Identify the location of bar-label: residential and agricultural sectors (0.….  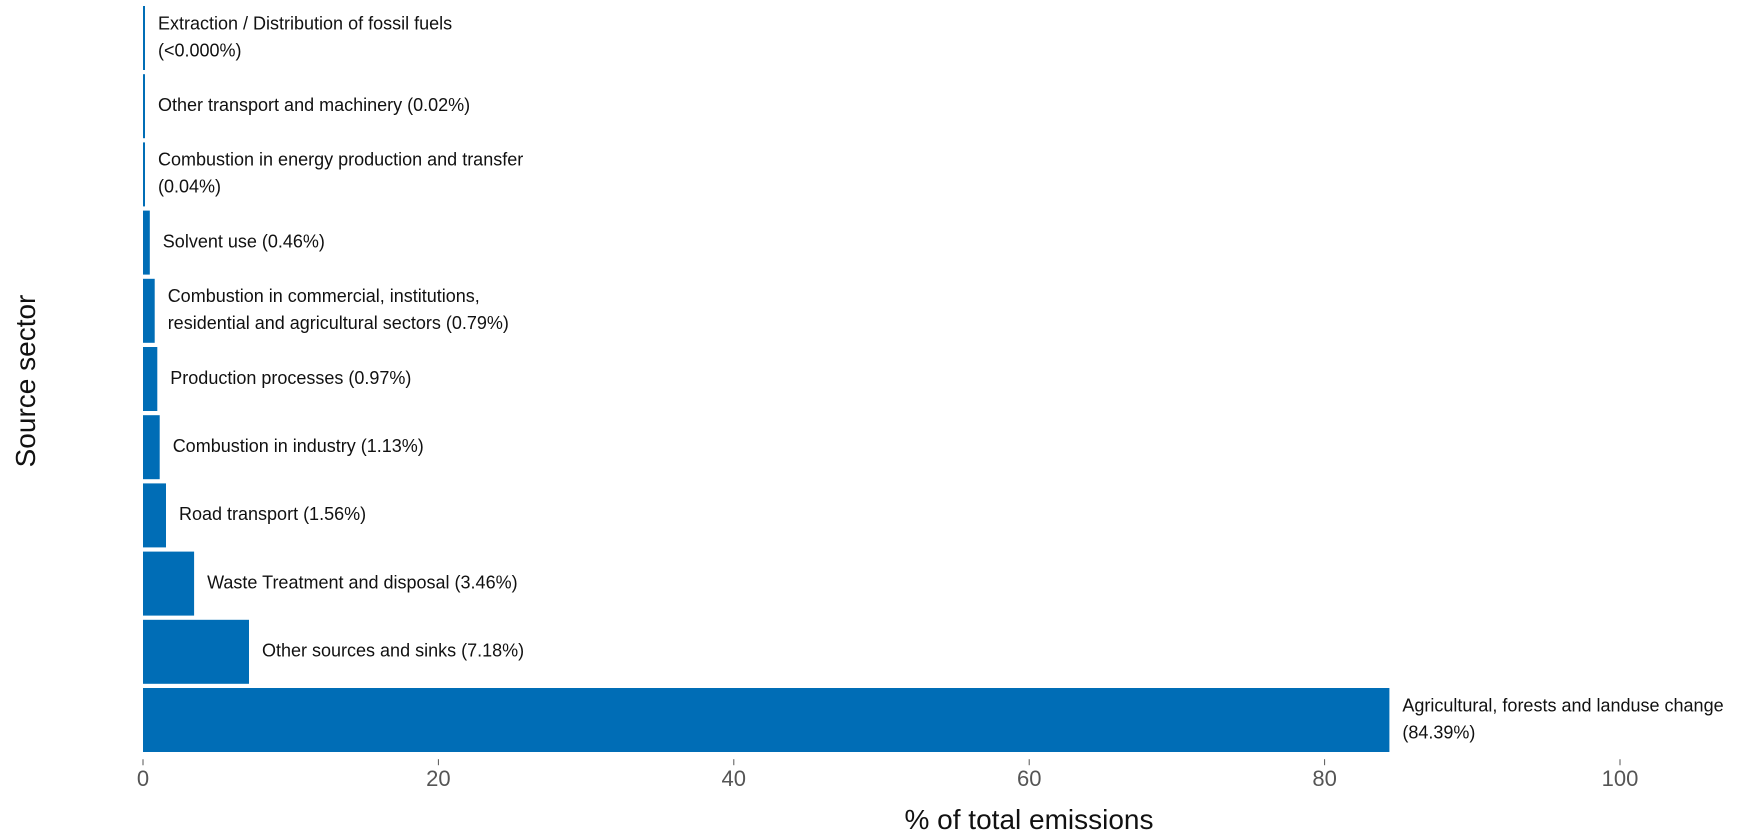
(338, 323).